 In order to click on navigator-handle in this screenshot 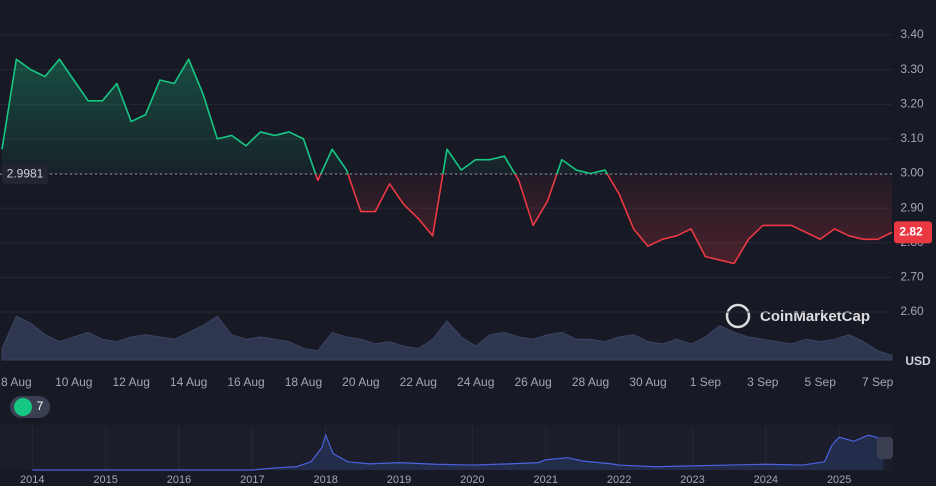, I will do `click(885, 448)`.